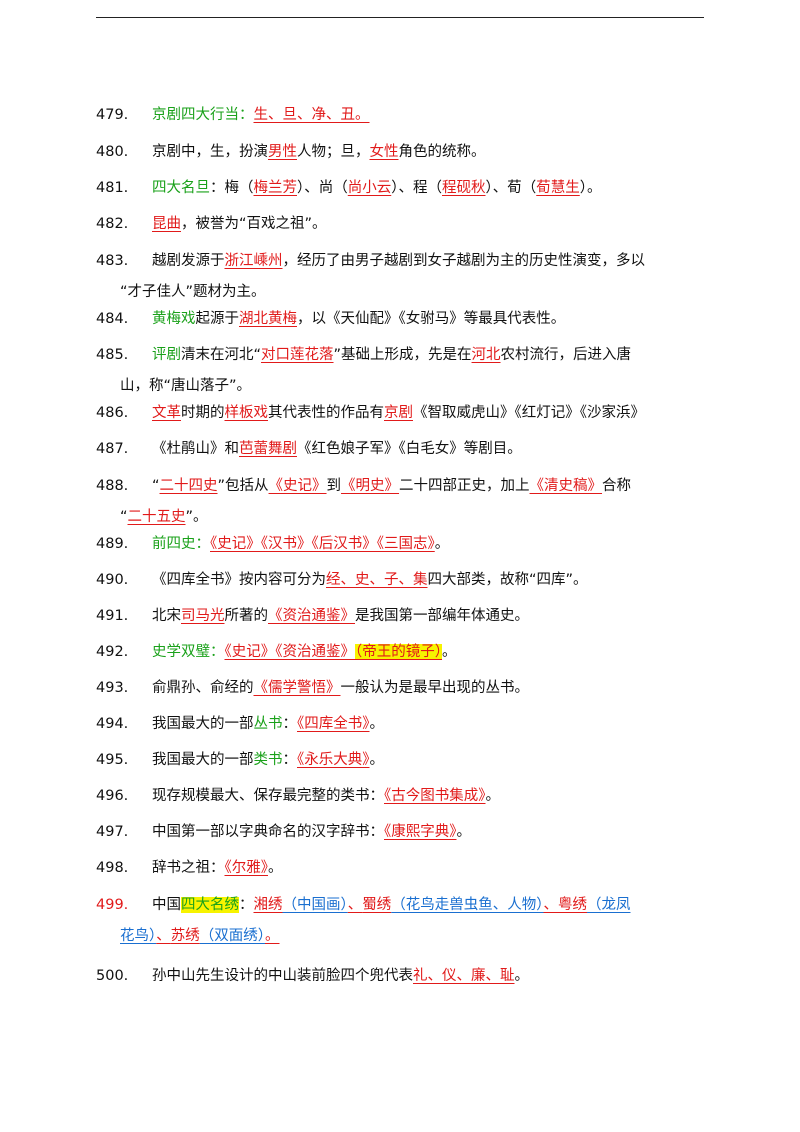 The width and height of the screenshot is (800, 1132). I want to click on item-line: 499. 中国四大名绣：湘绣（中国画）、蜀绣（花鸟走兽虫鱼、人物）、粤绣（龙凤, so click(401, 905).